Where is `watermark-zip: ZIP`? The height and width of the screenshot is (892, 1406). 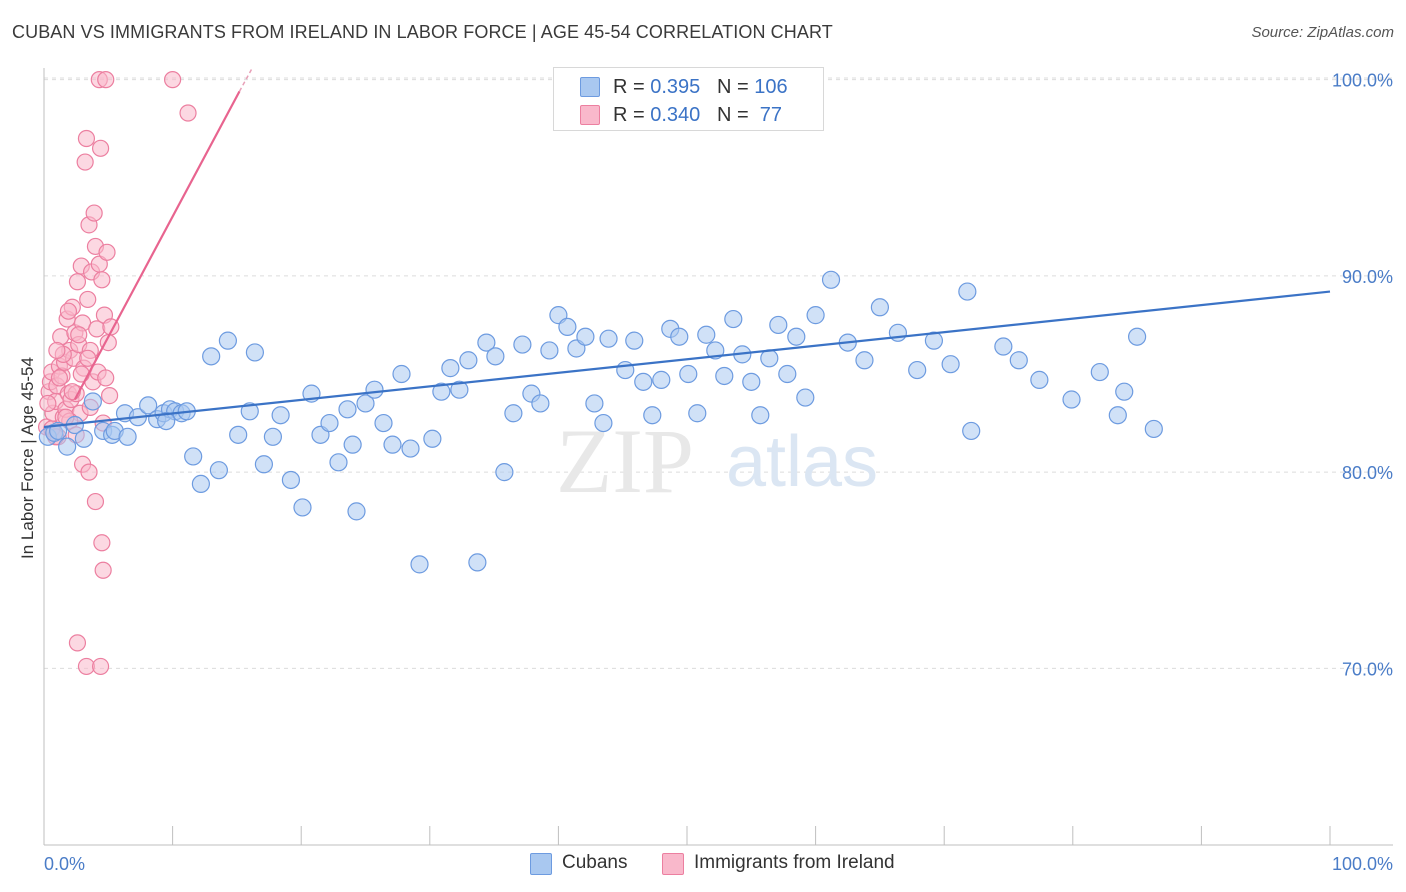 watermark-zip: ZIP is located at coordinates (625, 461).